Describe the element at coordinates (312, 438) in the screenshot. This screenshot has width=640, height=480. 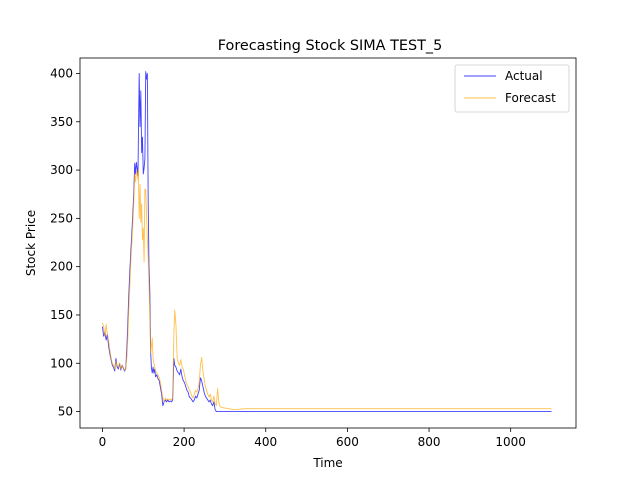
I see `x-axis: 0 200 400 600 800 1000` at that location.